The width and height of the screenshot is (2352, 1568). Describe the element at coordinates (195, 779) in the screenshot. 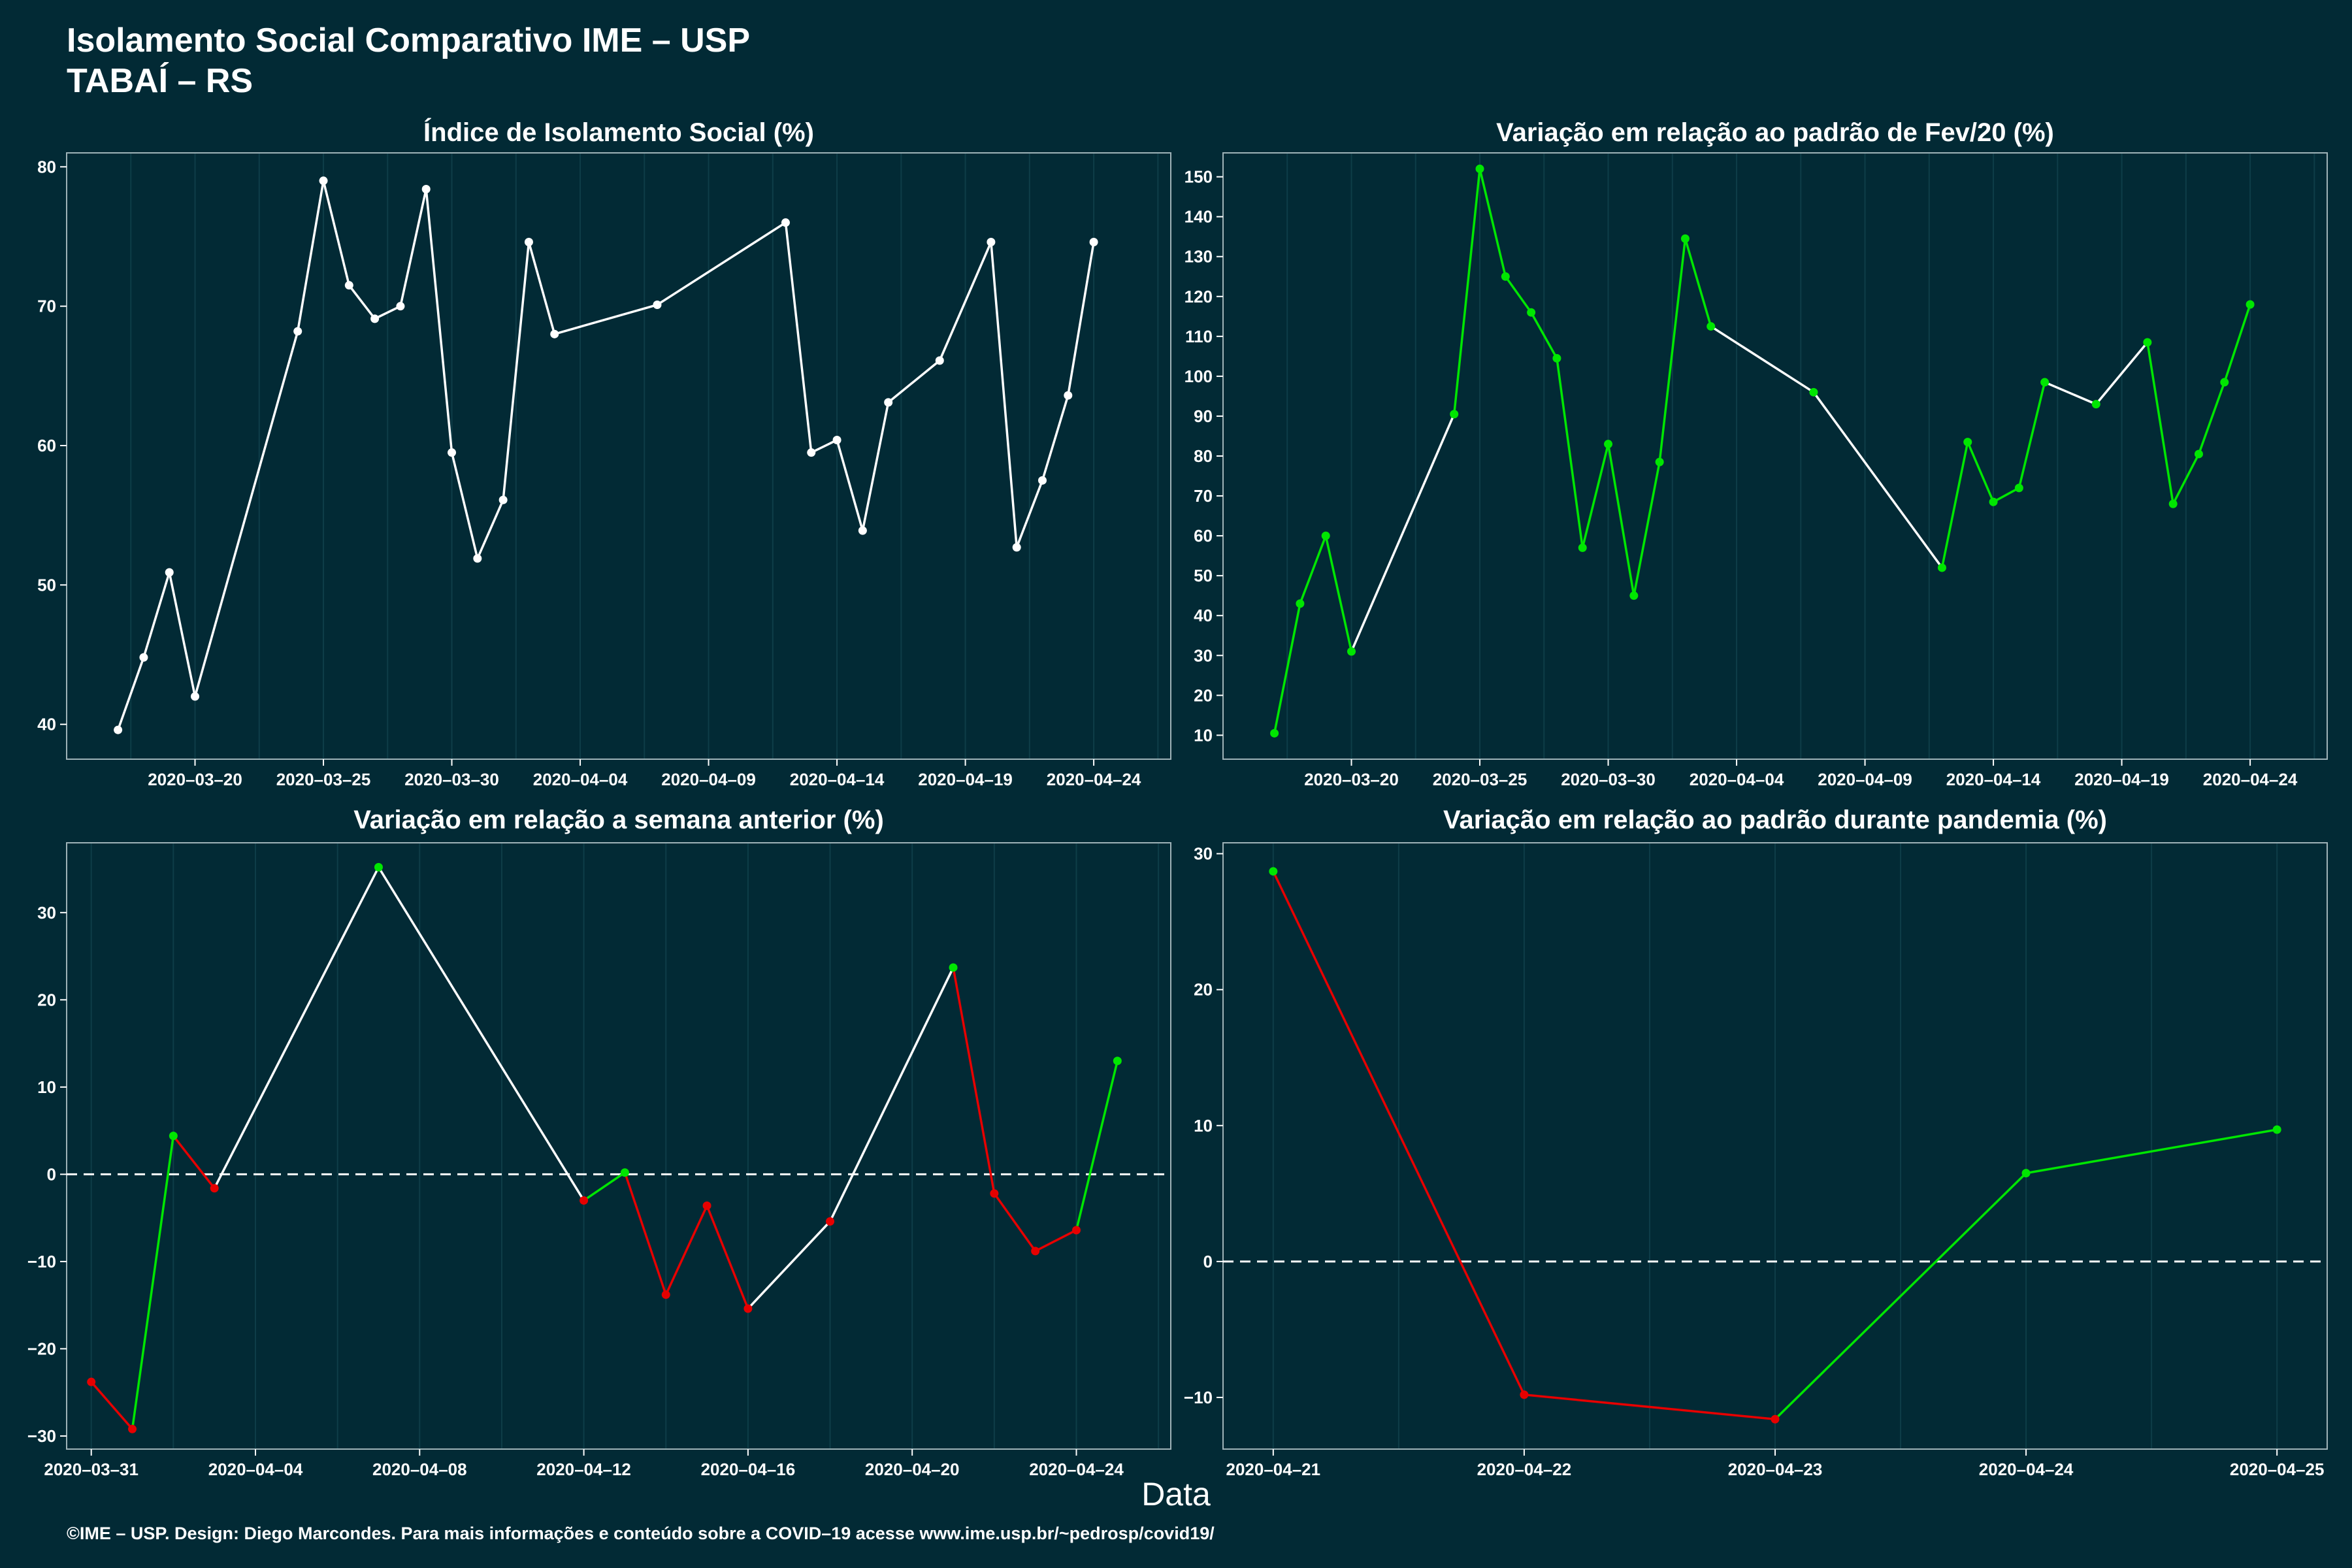

I see `x-tick-label: 2020–03–20` at that location.